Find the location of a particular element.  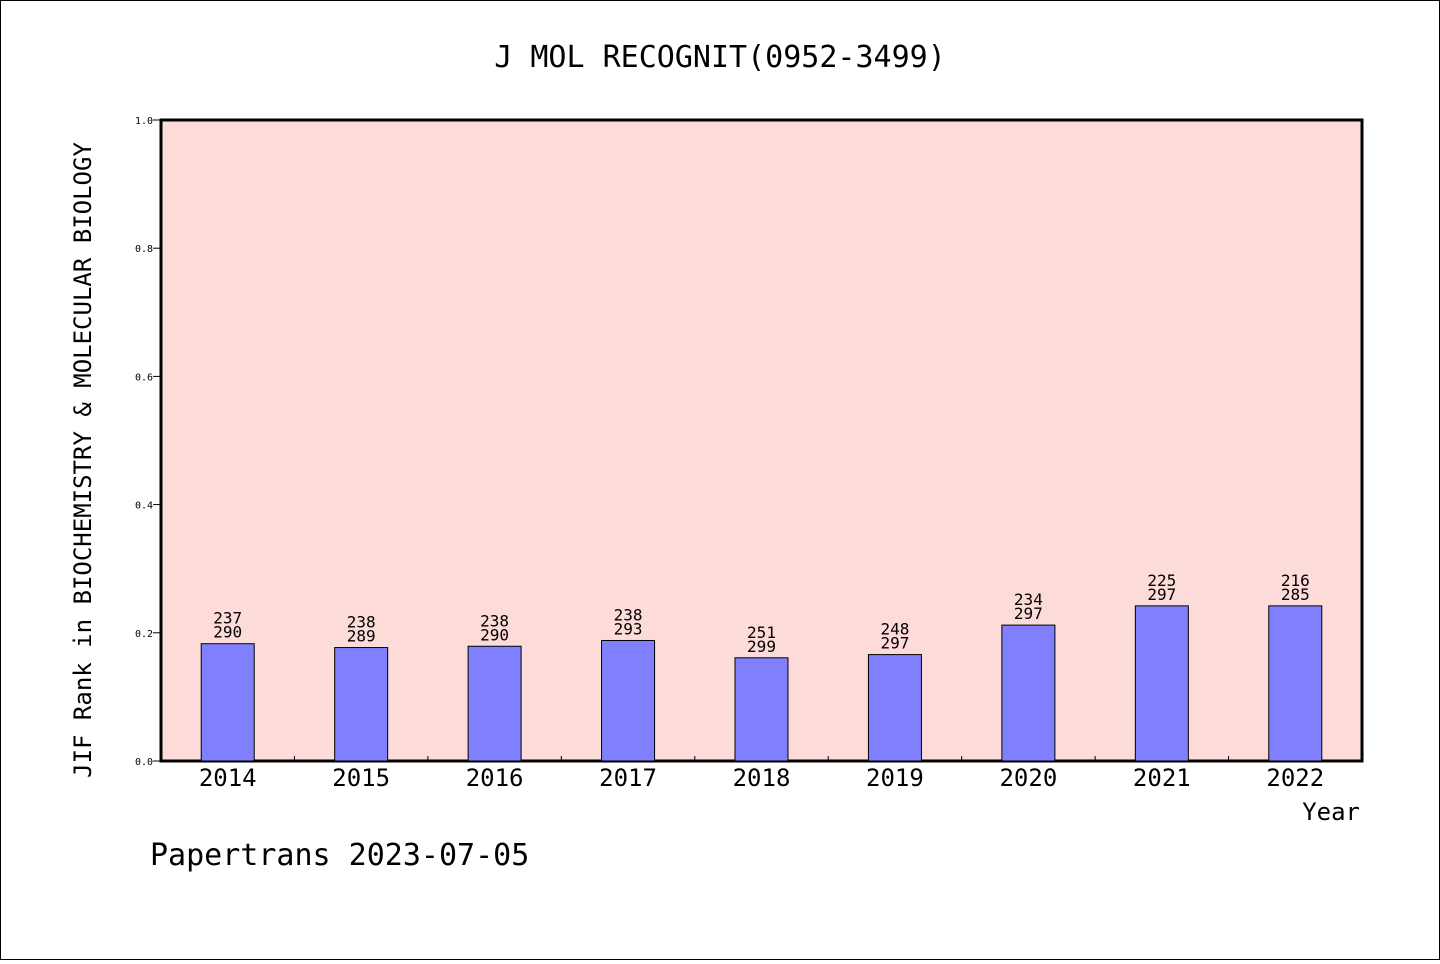

x-axis: 2014 2015 2016 2017 2018 2019 2020 2021 2022 is located at coordinates (761, 774).